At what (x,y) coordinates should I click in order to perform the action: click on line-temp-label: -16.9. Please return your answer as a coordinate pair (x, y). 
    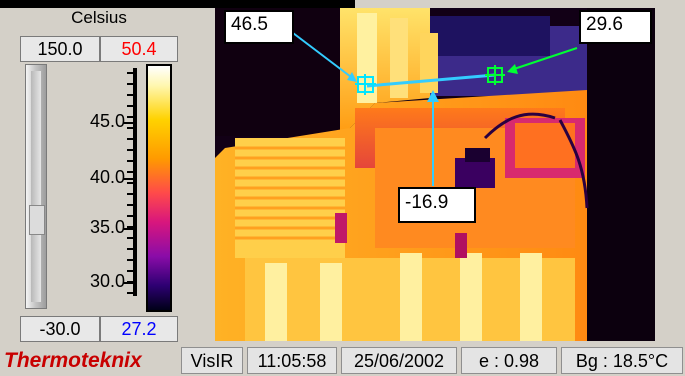
    Looking at the image, I should click on (437, 205).